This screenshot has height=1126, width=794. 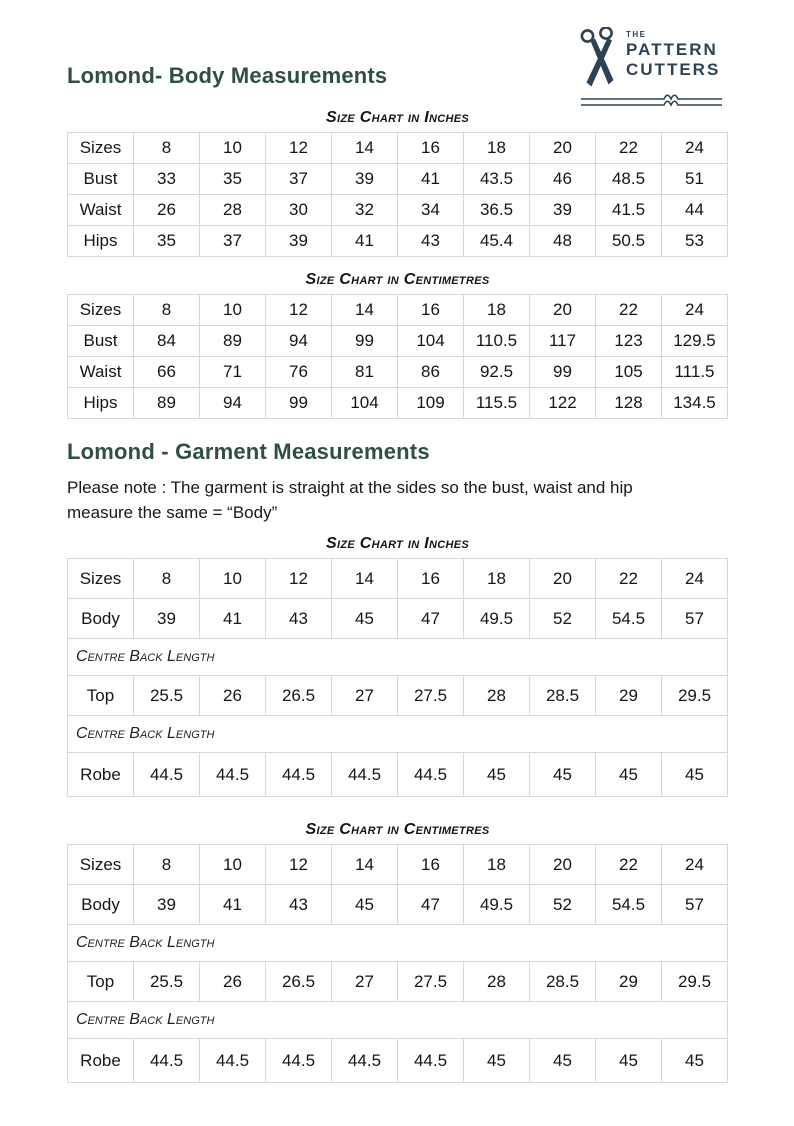 I want to click on value-cell: 34, so click(x=430, y=210).